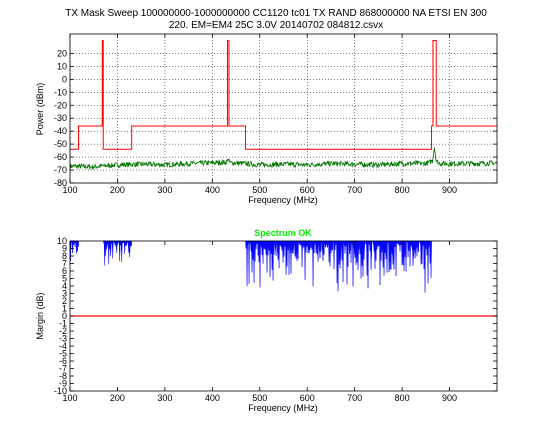  What do you see at coordinates (307, 398) in the screenshot?
I see `bottom-x-tick-label: 600` at bounding box center [307, 398].